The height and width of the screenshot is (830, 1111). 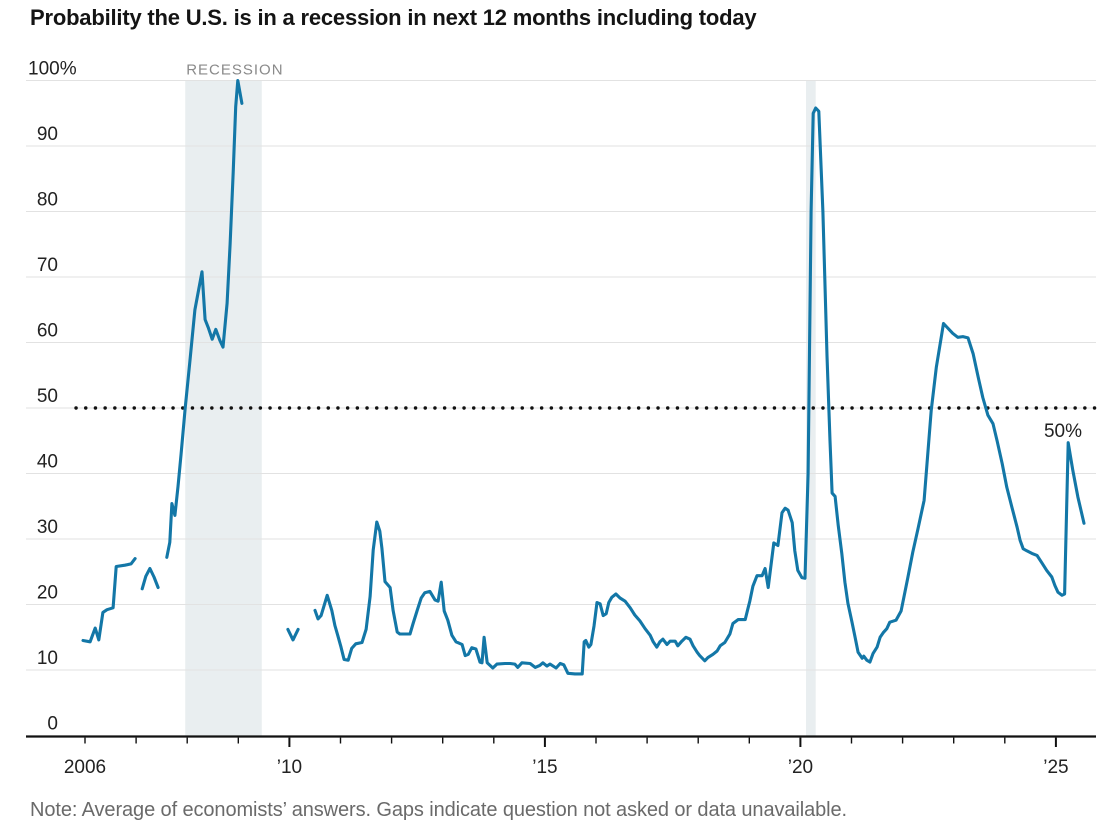 I want to click on x-axis-label: ’10, so click(x=289, y=767).